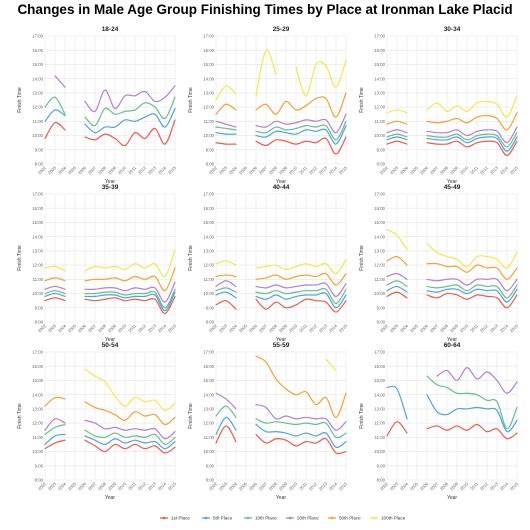  Describe the element at coordinates (122, 328) in the screenshot. I see `x-tick-label: 2010` at that location.